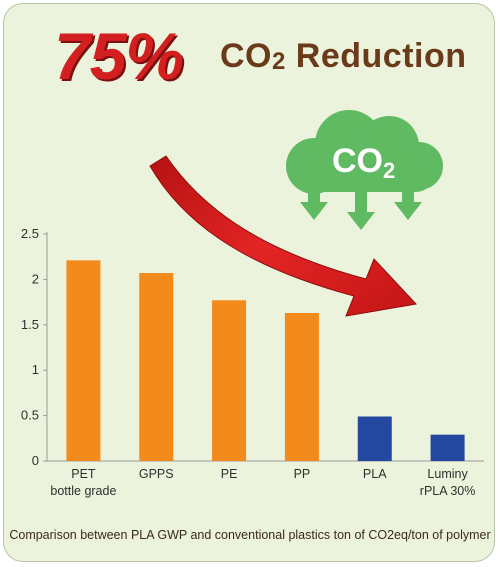  I want to click on category-label: Luminy, so click(447, 474).